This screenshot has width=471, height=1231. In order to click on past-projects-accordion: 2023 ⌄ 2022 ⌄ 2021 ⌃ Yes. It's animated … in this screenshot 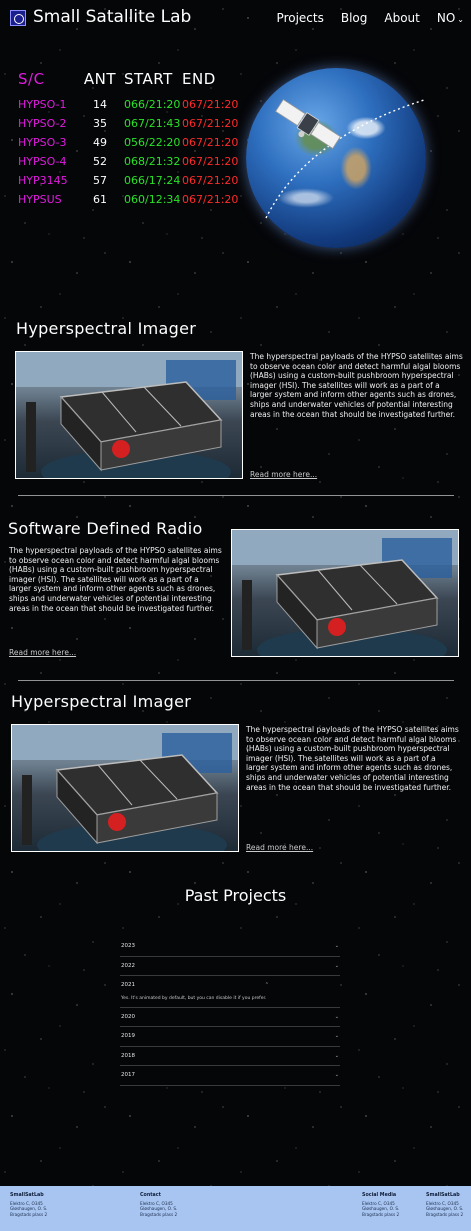, I will do `click(230, 1011)`.